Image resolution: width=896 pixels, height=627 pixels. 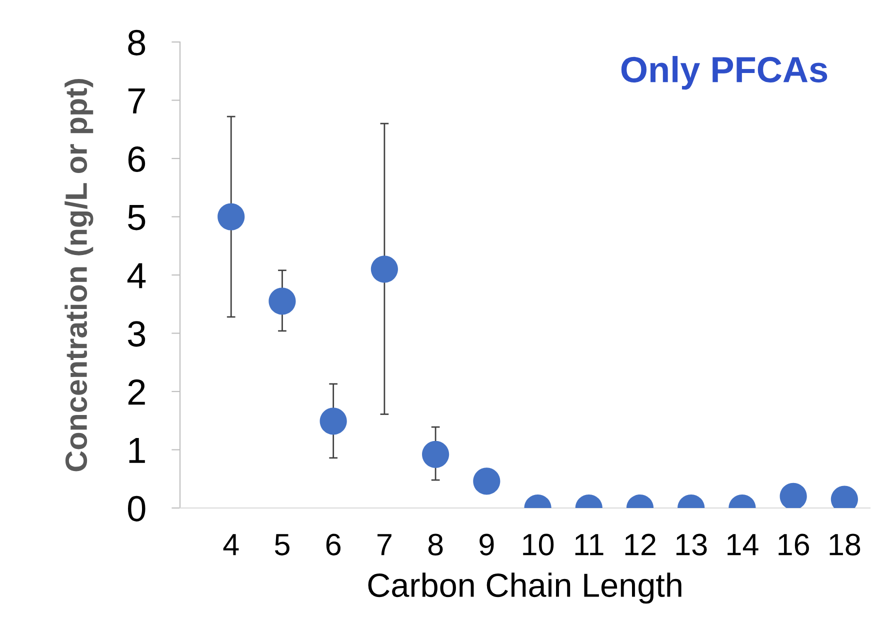 I want to click on y-tick-label: 0, so click(x=137, y=509).